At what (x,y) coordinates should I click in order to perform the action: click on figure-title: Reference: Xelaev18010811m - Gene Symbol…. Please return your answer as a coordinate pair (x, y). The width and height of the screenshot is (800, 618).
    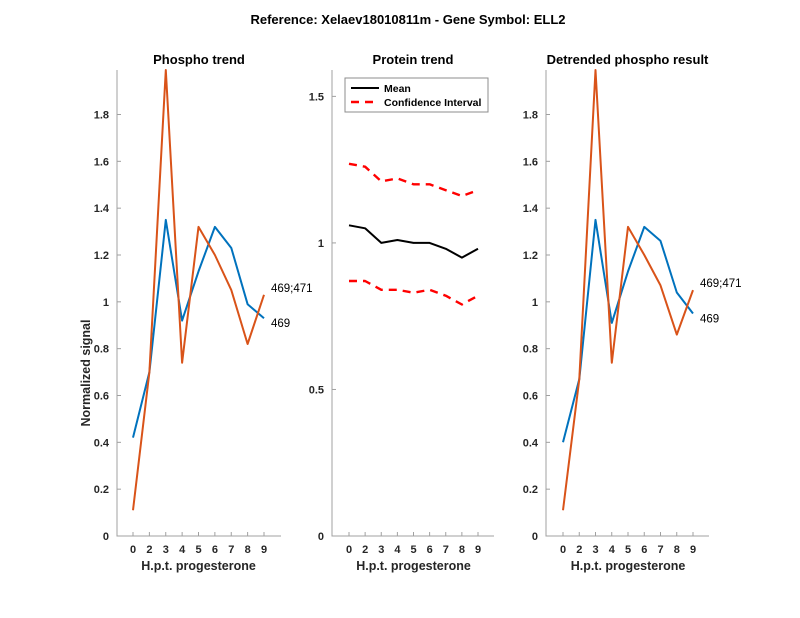
    Looking at the image, I should click on (407, 19).